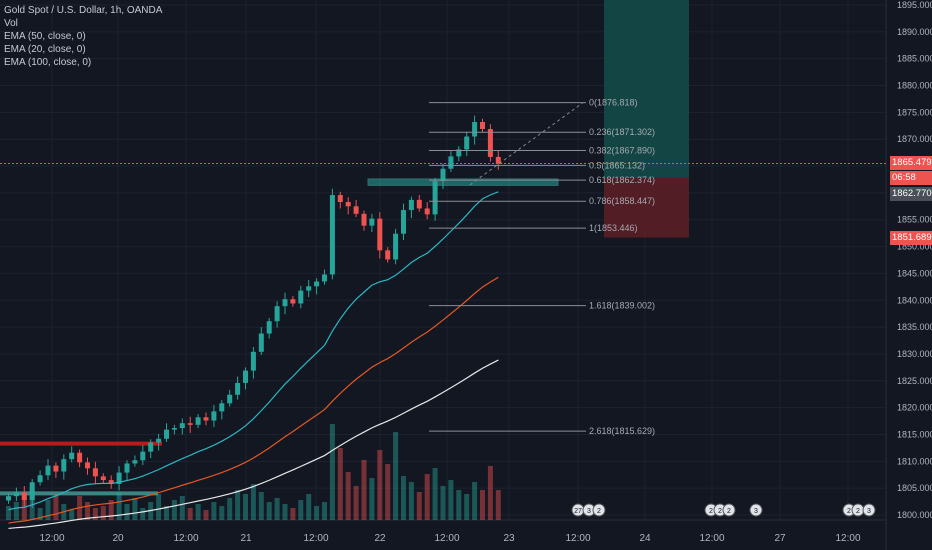 The width and height of the screenshot is (932, 550). Describe the element at coordinates (622, 431) in the screenshot. I see `fib-level-label: 2.618(1815.629)` at that location.